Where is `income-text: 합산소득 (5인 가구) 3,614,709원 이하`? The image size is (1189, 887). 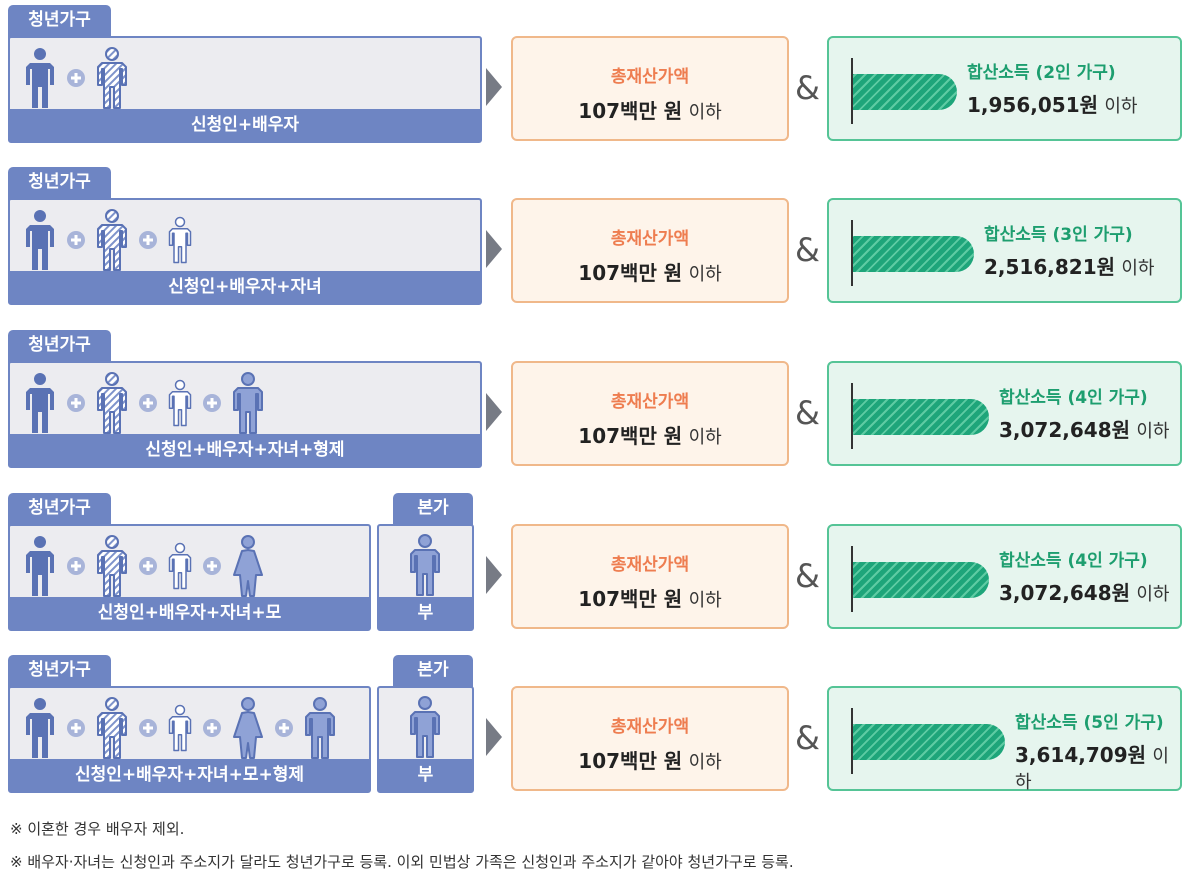 income-text: 합산소득 (5인 가구) 3,614,709원 이하 is located at coordinates (1097, 751).